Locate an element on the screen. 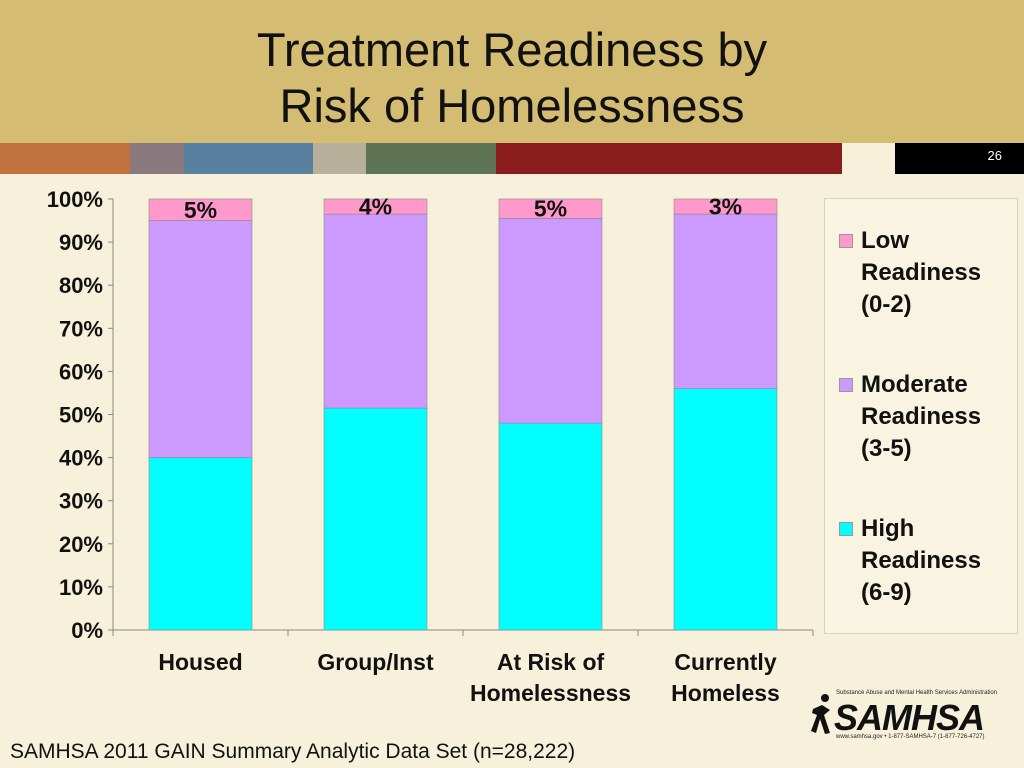 Image resolution: width=1024 pixels, height=768 pixels. legend-label-line: (3-5) is located at coordinates (886, 448).